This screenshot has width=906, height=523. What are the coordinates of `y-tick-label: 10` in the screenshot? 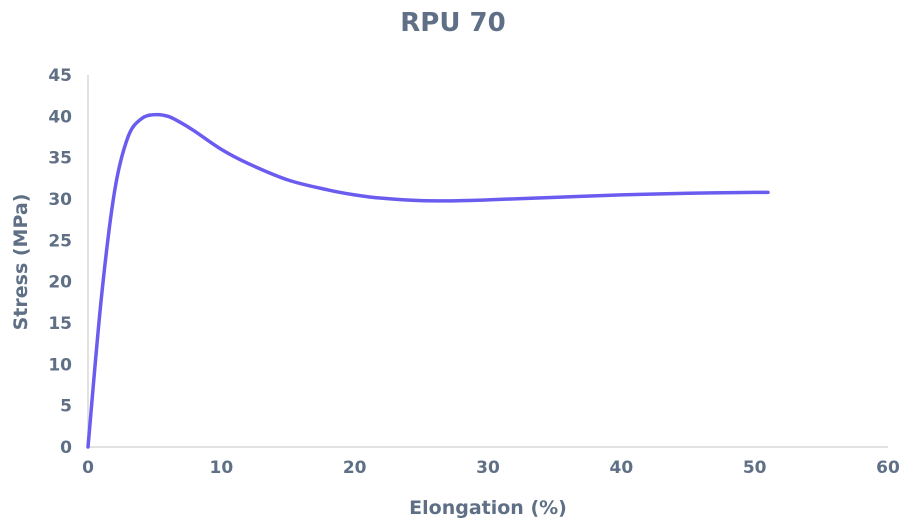 It's located at (60, 365).